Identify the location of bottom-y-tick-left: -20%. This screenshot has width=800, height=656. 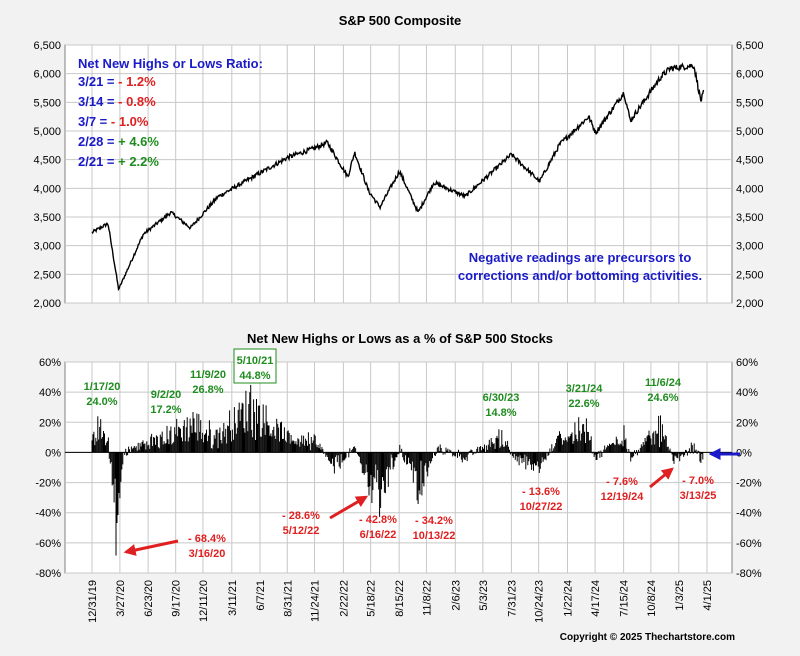
(48, 484).